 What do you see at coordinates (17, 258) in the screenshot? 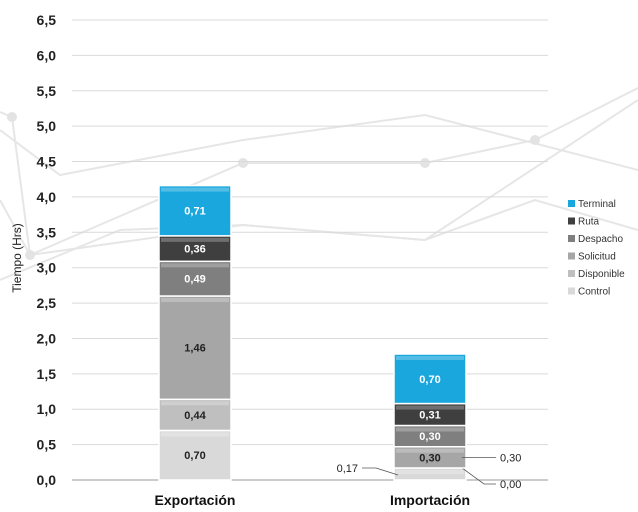
I see `y-axis-label: Tiempo (Hrs)` at bounding box center [17, 258].